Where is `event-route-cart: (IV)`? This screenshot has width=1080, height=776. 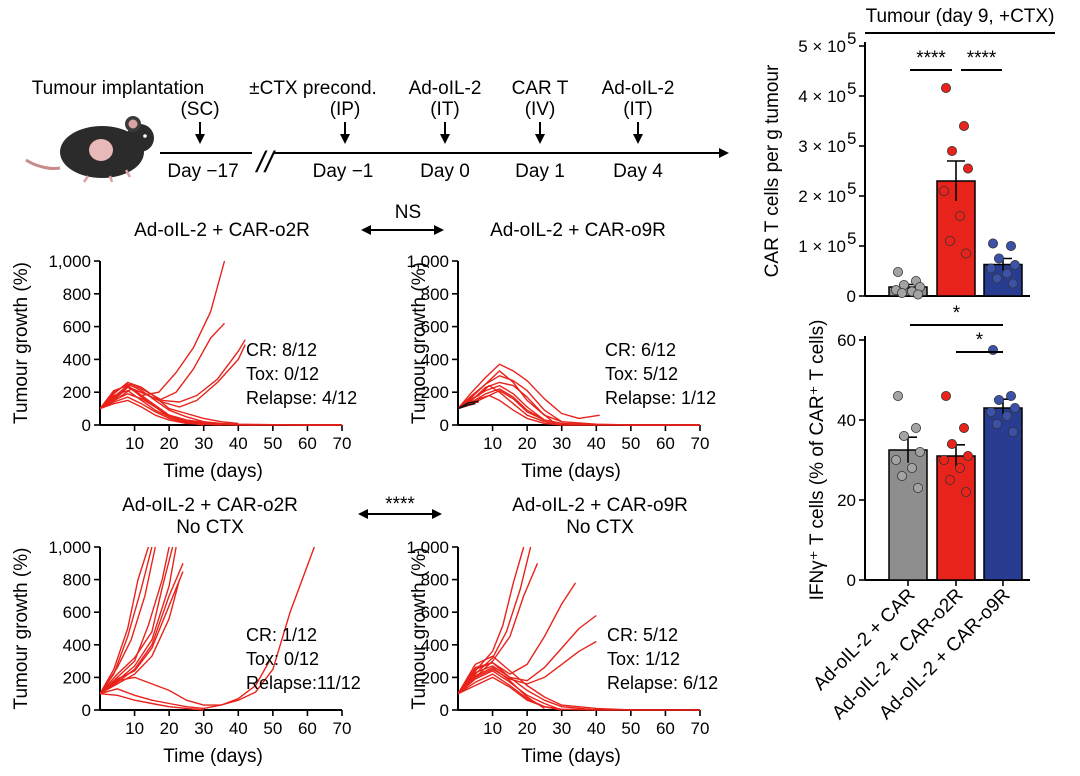 event-route-cart: (IV) is located at coordinates (540, 109).